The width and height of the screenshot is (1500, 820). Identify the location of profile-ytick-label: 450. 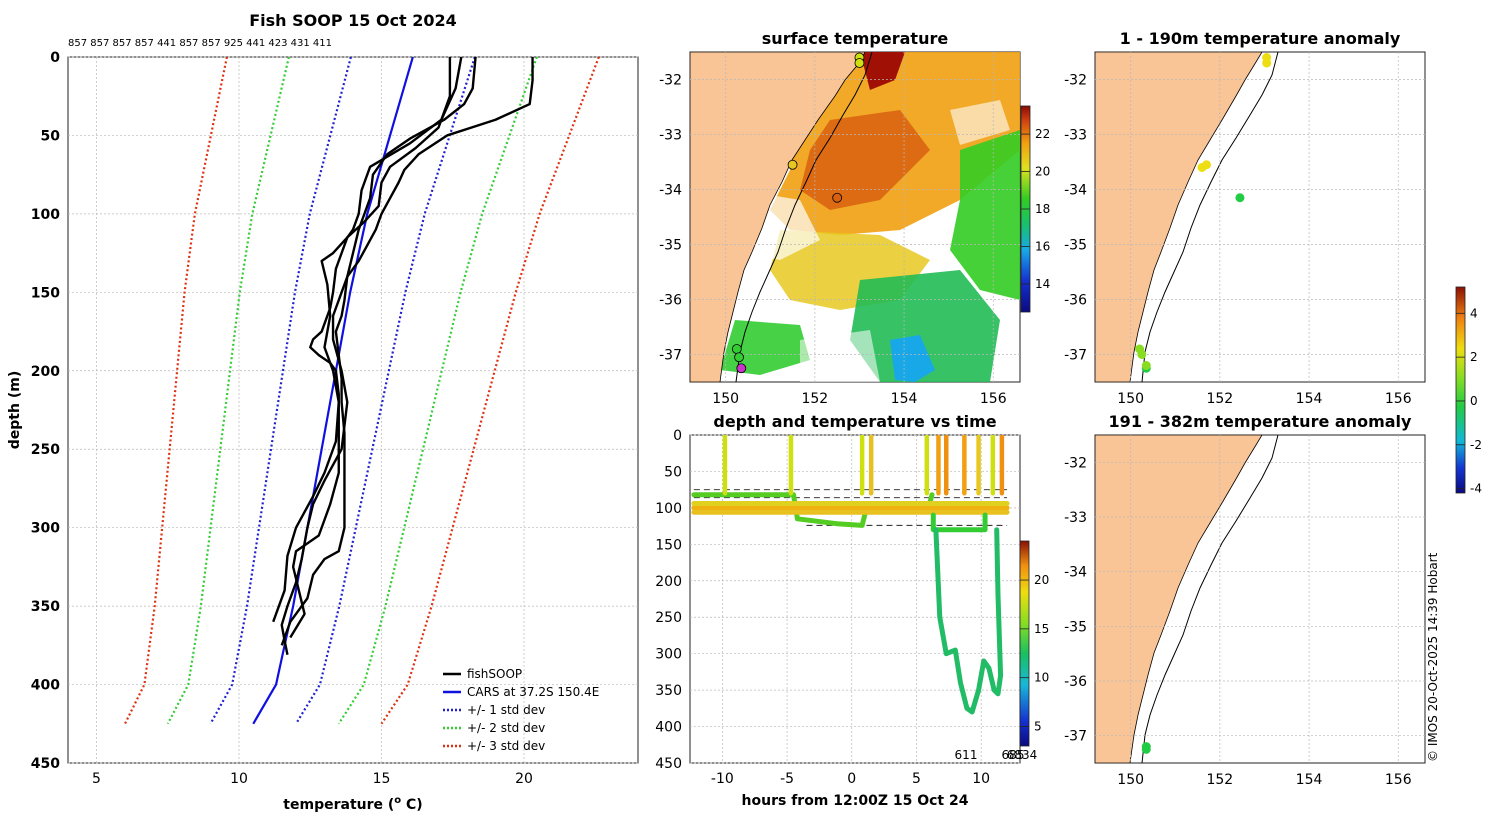
(45, 764).